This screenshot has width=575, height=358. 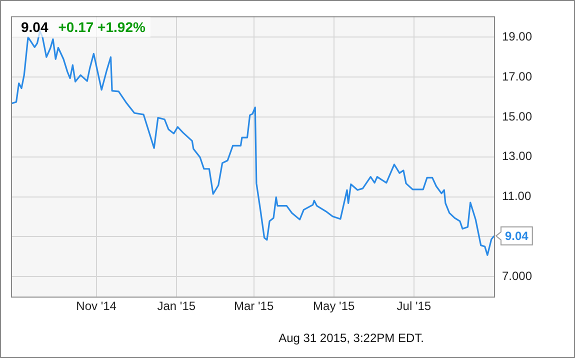 I want to click on y-tick-label: 7.000, so click(x=517, y=275).